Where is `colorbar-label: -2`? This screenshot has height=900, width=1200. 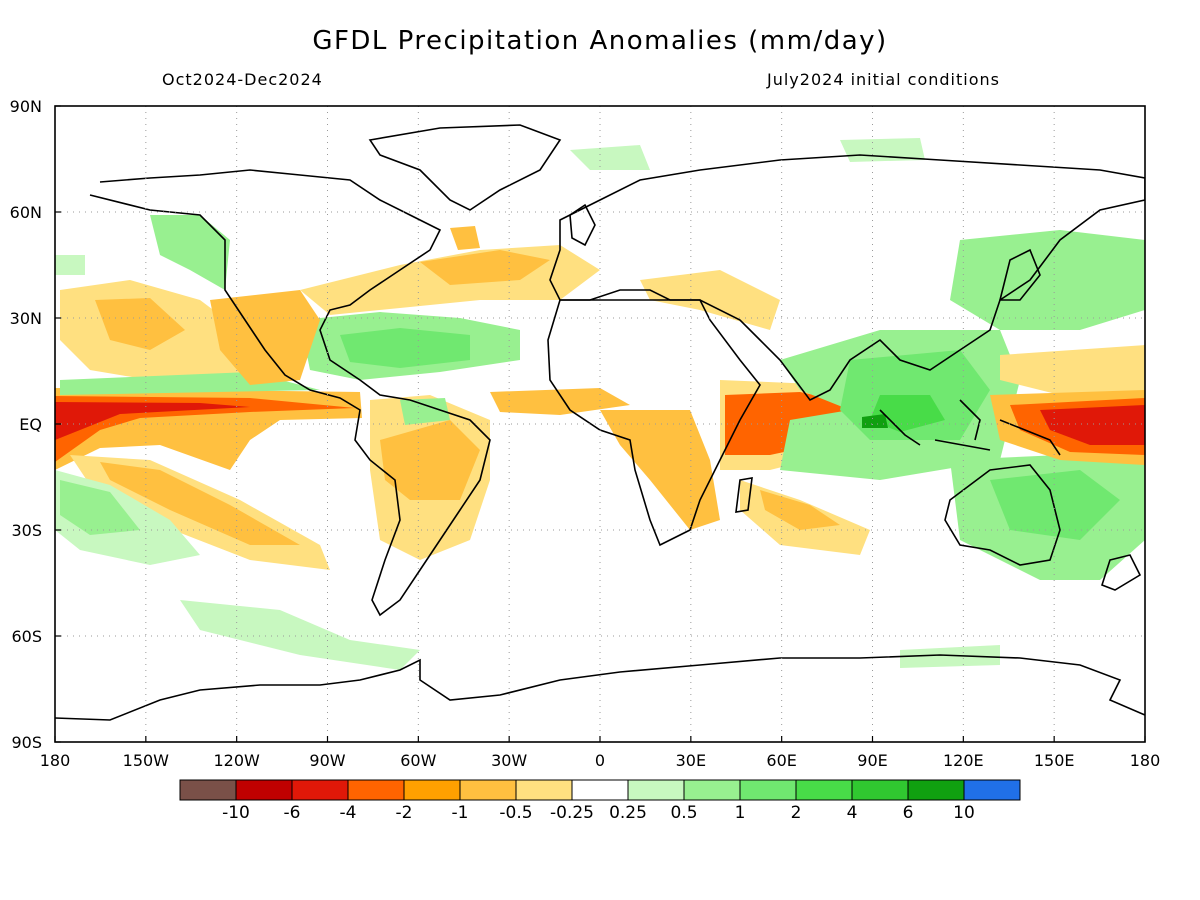 colorbar-label: -2 is located at coordinates (404, 813).